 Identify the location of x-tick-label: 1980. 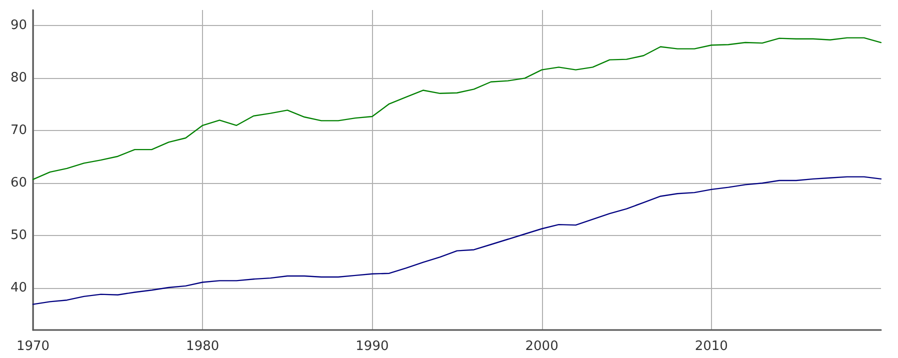
(203, 346).